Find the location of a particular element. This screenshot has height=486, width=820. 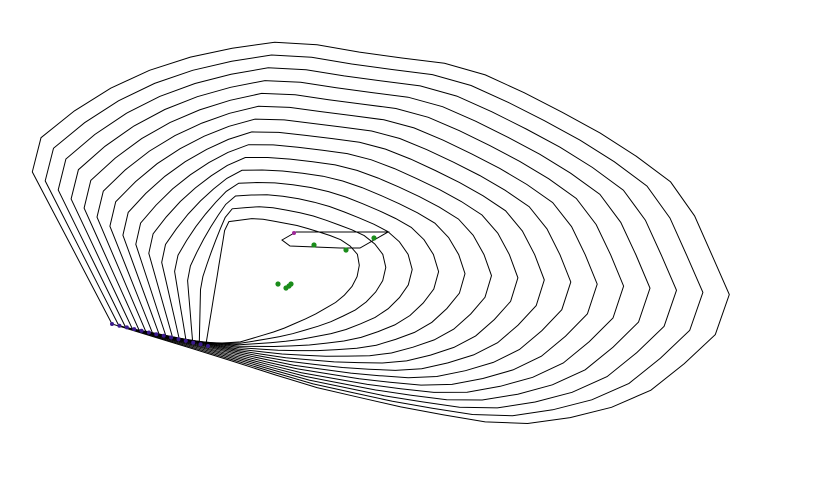

anchor-points is located at coordinates (160, 335).